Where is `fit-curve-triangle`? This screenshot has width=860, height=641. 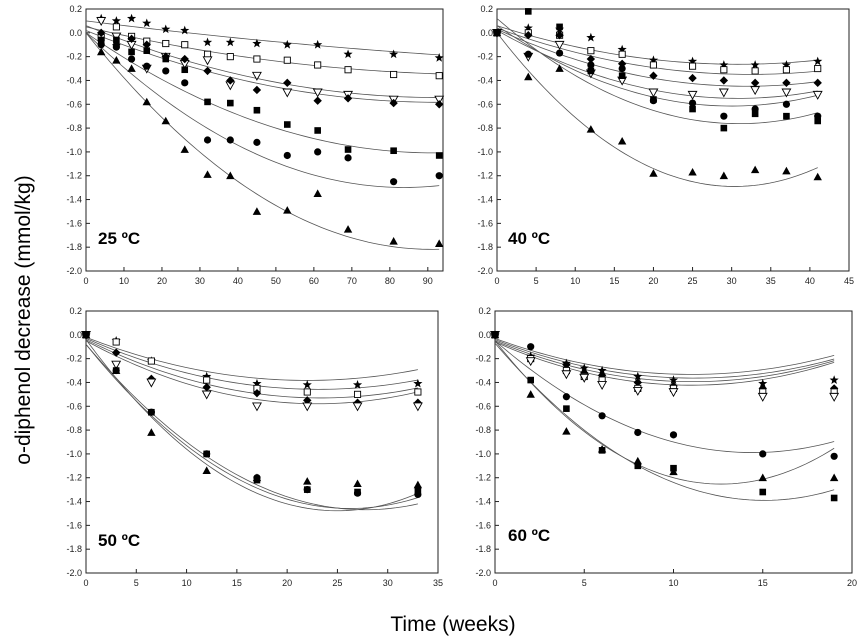 fit-curve-triangle is located at coordinates (657, 109).